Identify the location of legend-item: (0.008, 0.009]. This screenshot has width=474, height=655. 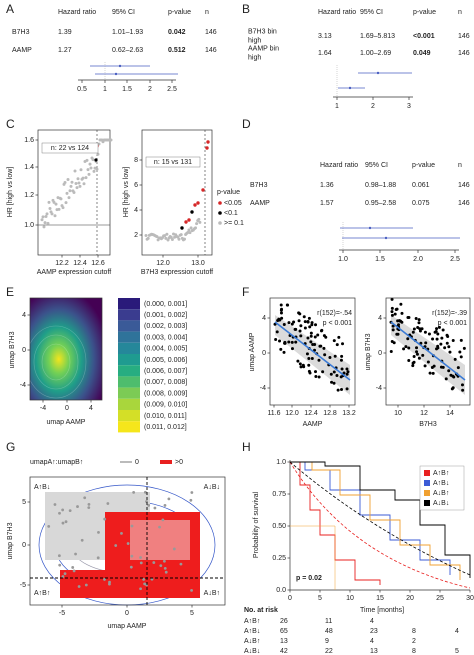
(165, 393).